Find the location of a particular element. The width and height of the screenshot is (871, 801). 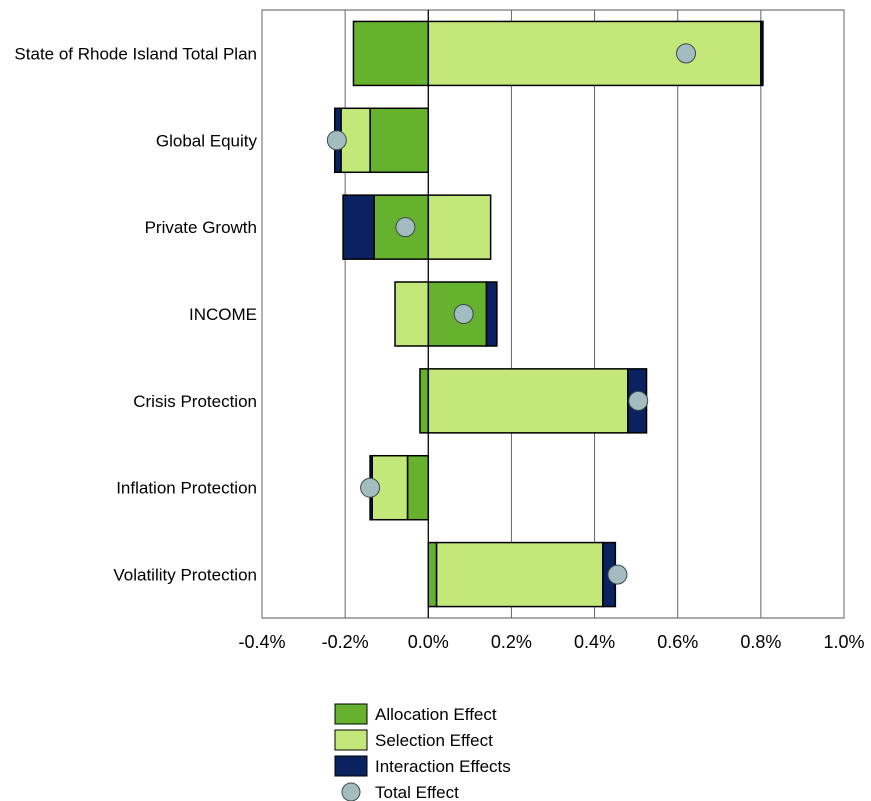

x-tick-label-4: 0.4% is located at coordinates (594, 642).